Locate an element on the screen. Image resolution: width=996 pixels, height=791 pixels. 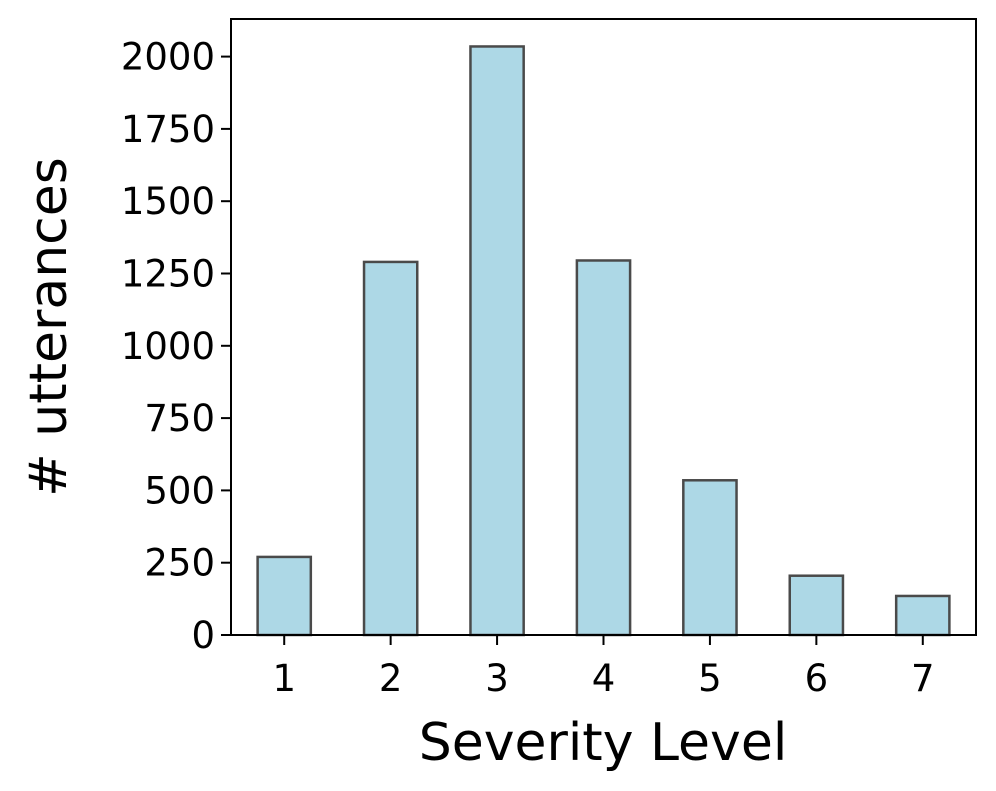
x-tick-label: 7 is located at coordinates (923, 678).